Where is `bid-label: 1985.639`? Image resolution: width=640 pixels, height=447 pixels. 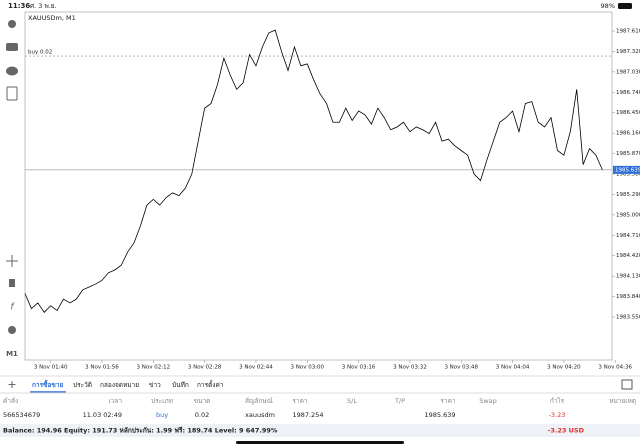 bid-label: 1985.639 is located at coordinates (627, 170).